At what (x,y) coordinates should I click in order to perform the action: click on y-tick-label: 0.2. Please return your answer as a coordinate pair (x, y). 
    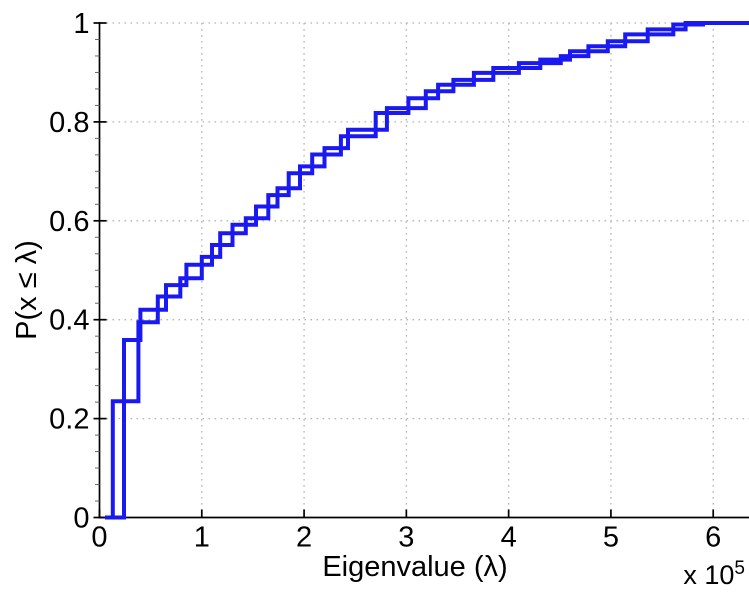
    Looking at the image, I should click on (69, 420).